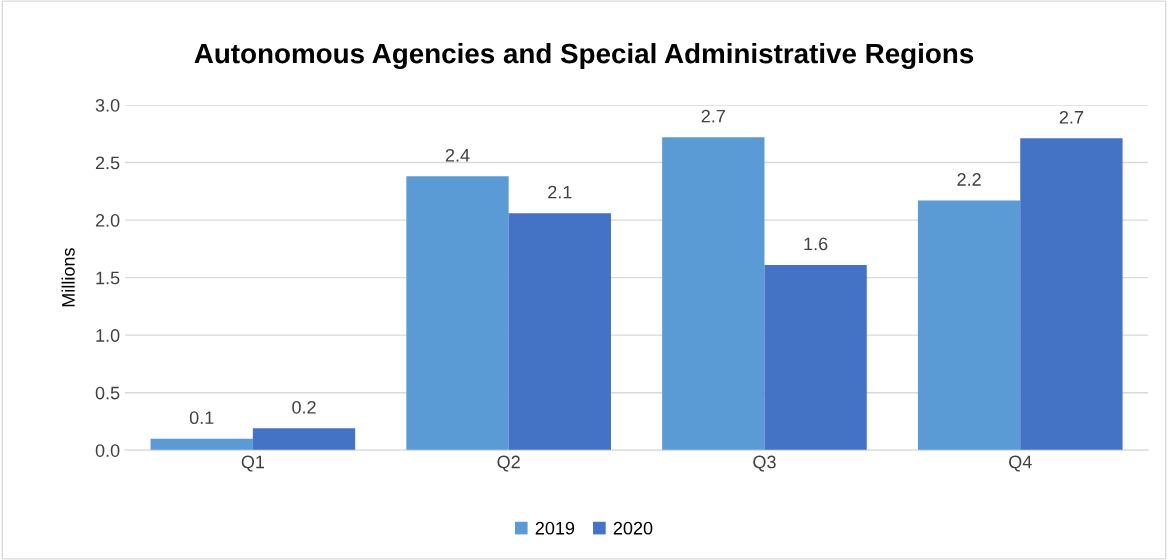  What do you see at coordinates (969, 179) in the screenshot?
I see `data-label: 2.2` at bounding box center [969, 179].